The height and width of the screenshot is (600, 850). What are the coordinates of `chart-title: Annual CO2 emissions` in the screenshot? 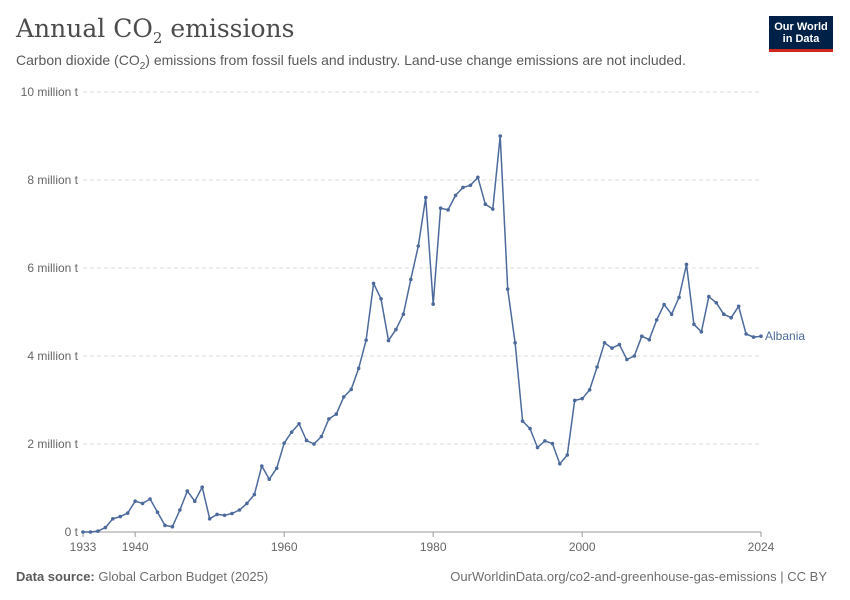 It's located at (155, 30).